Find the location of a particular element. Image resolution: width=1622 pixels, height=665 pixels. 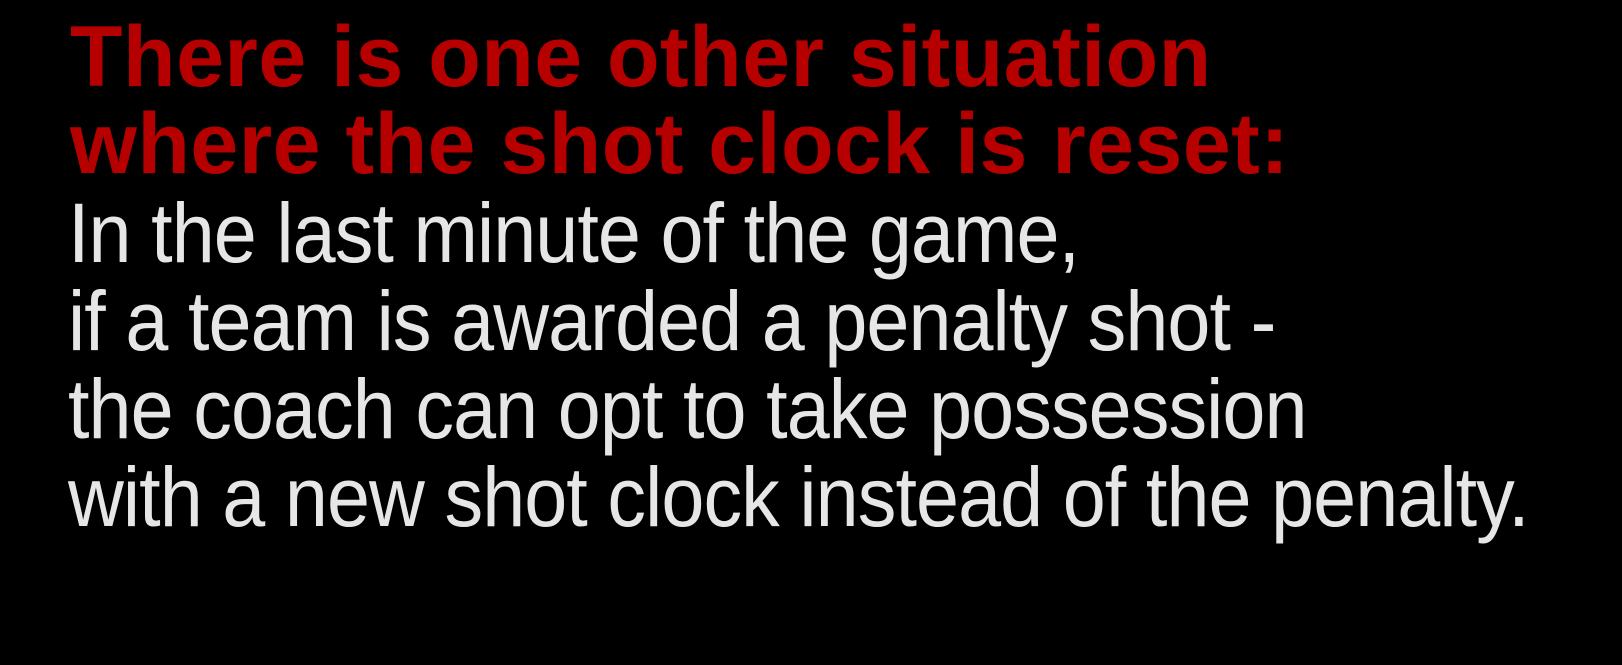

body-line-3: the coach can opt to take possession is located at coordinates (687, 409).